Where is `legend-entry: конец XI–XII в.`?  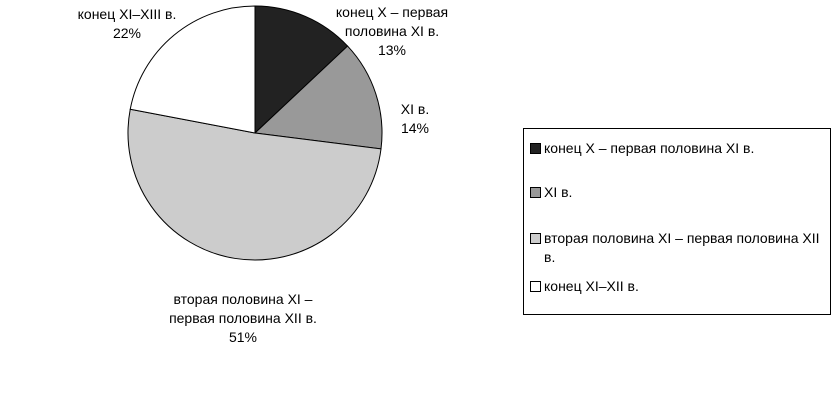
legend-entry: конец XI–XII в. is located at coordinates (680, 286).